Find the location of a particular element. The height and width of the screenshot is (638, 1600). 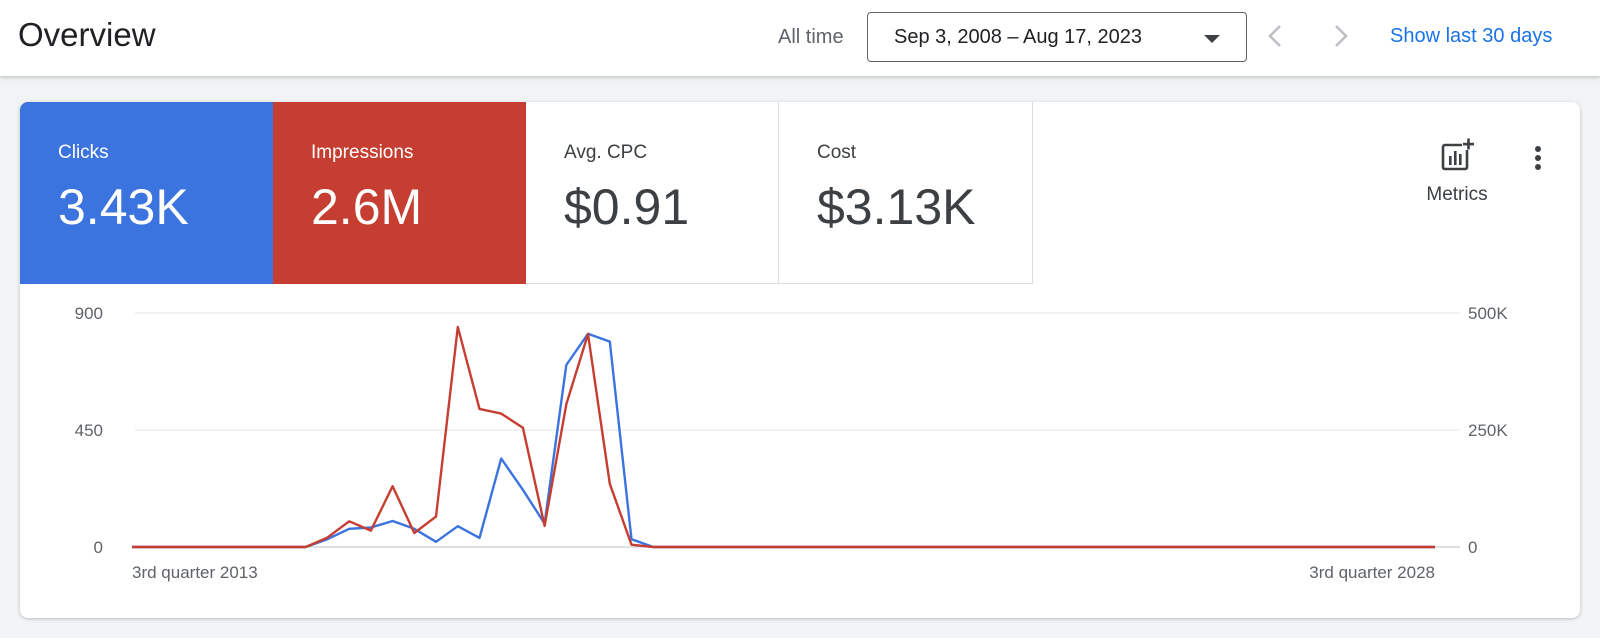

scorecard-cost: Cost $3.13K is located at coordinates (906, 193).